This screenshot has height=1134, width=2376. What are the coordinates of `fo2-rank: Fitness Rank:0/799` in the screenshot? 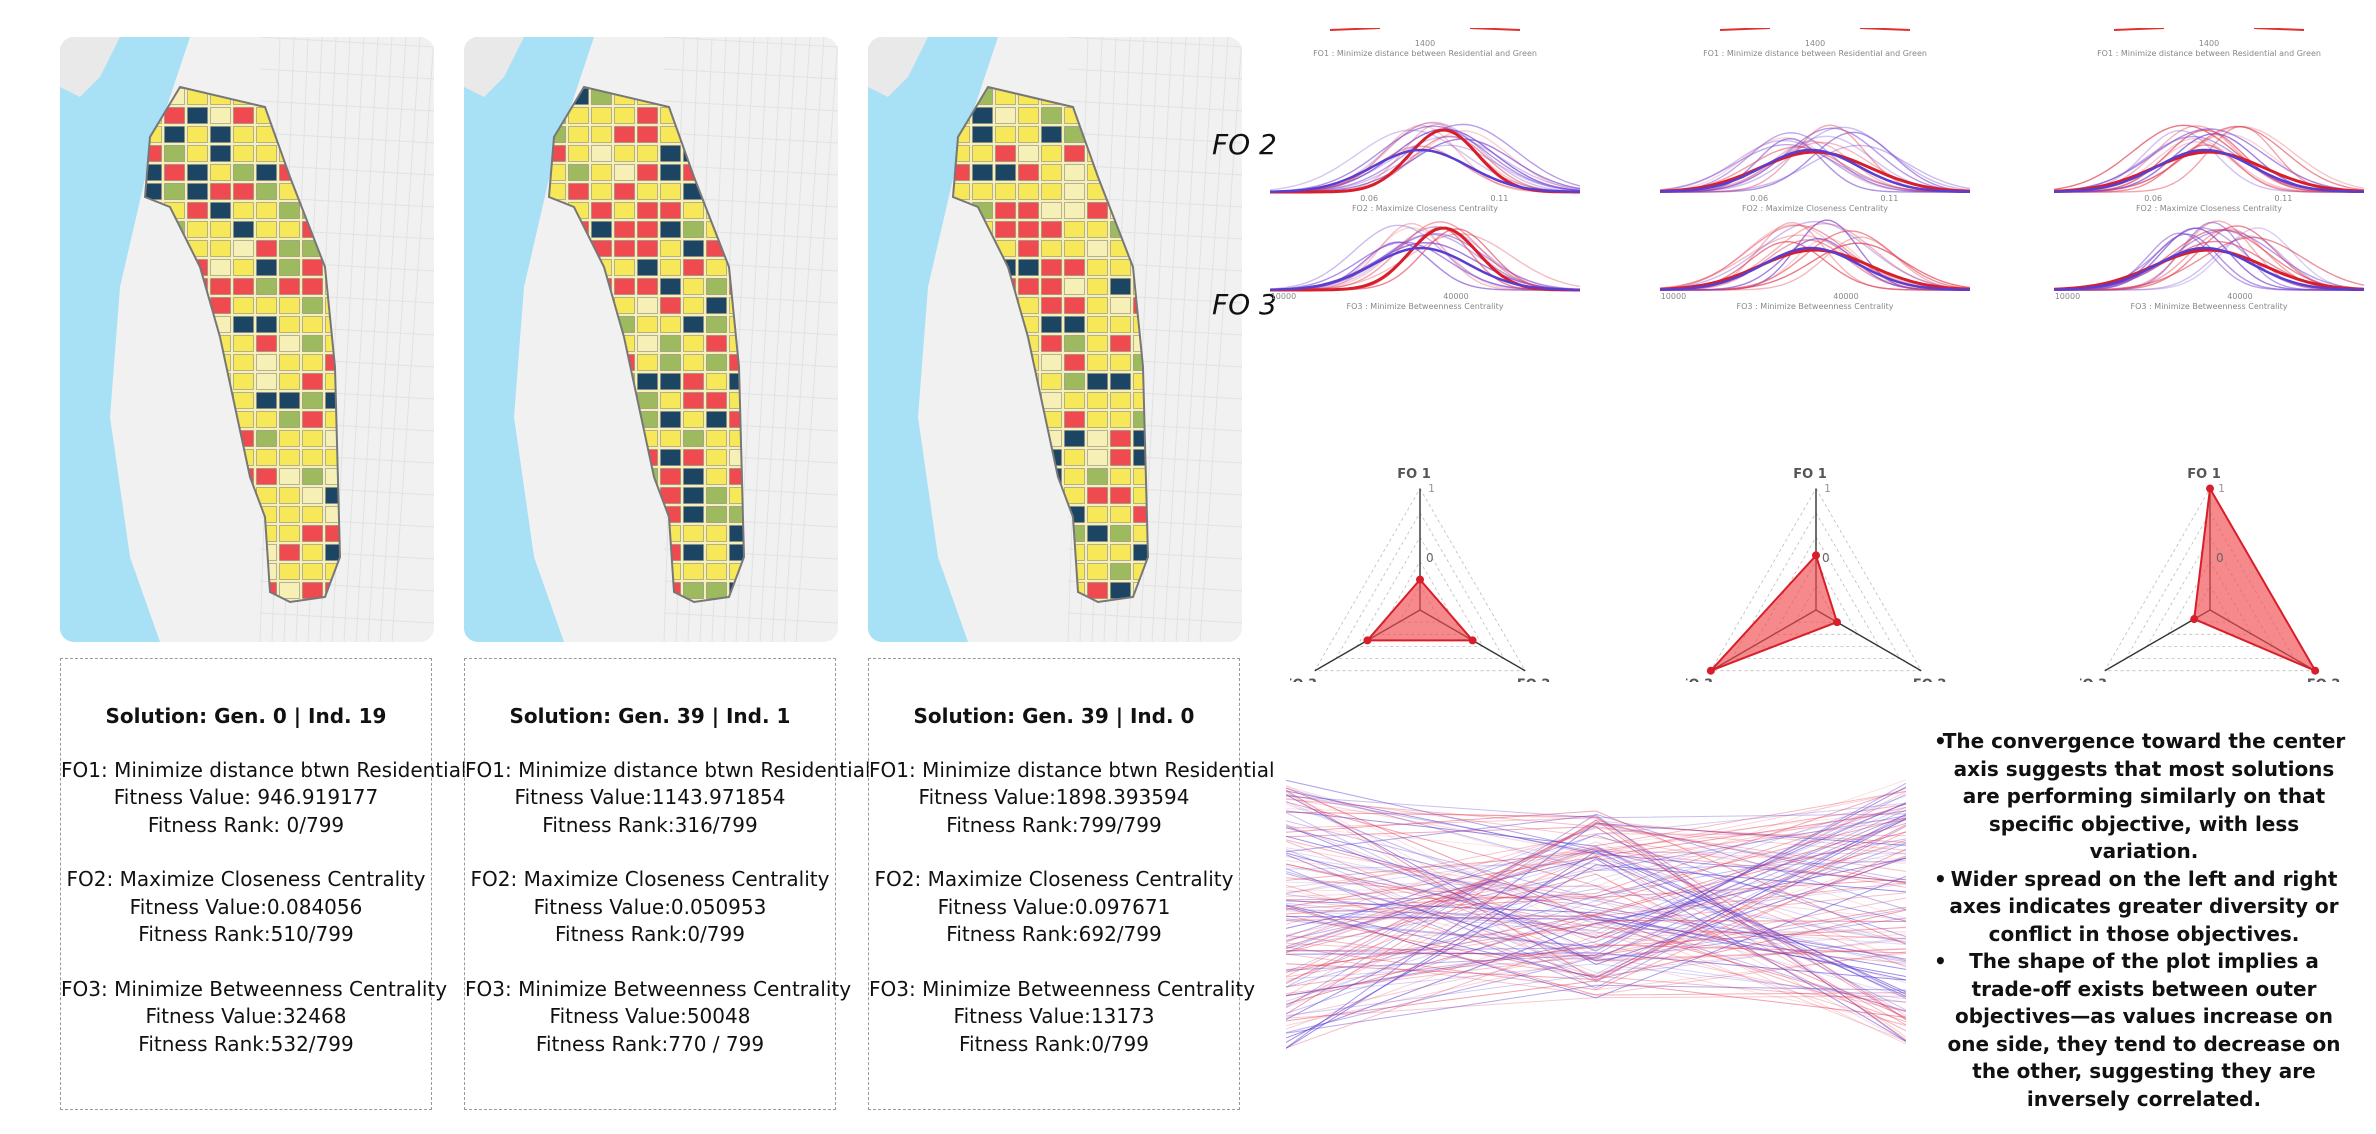 It's located at (650, 934).